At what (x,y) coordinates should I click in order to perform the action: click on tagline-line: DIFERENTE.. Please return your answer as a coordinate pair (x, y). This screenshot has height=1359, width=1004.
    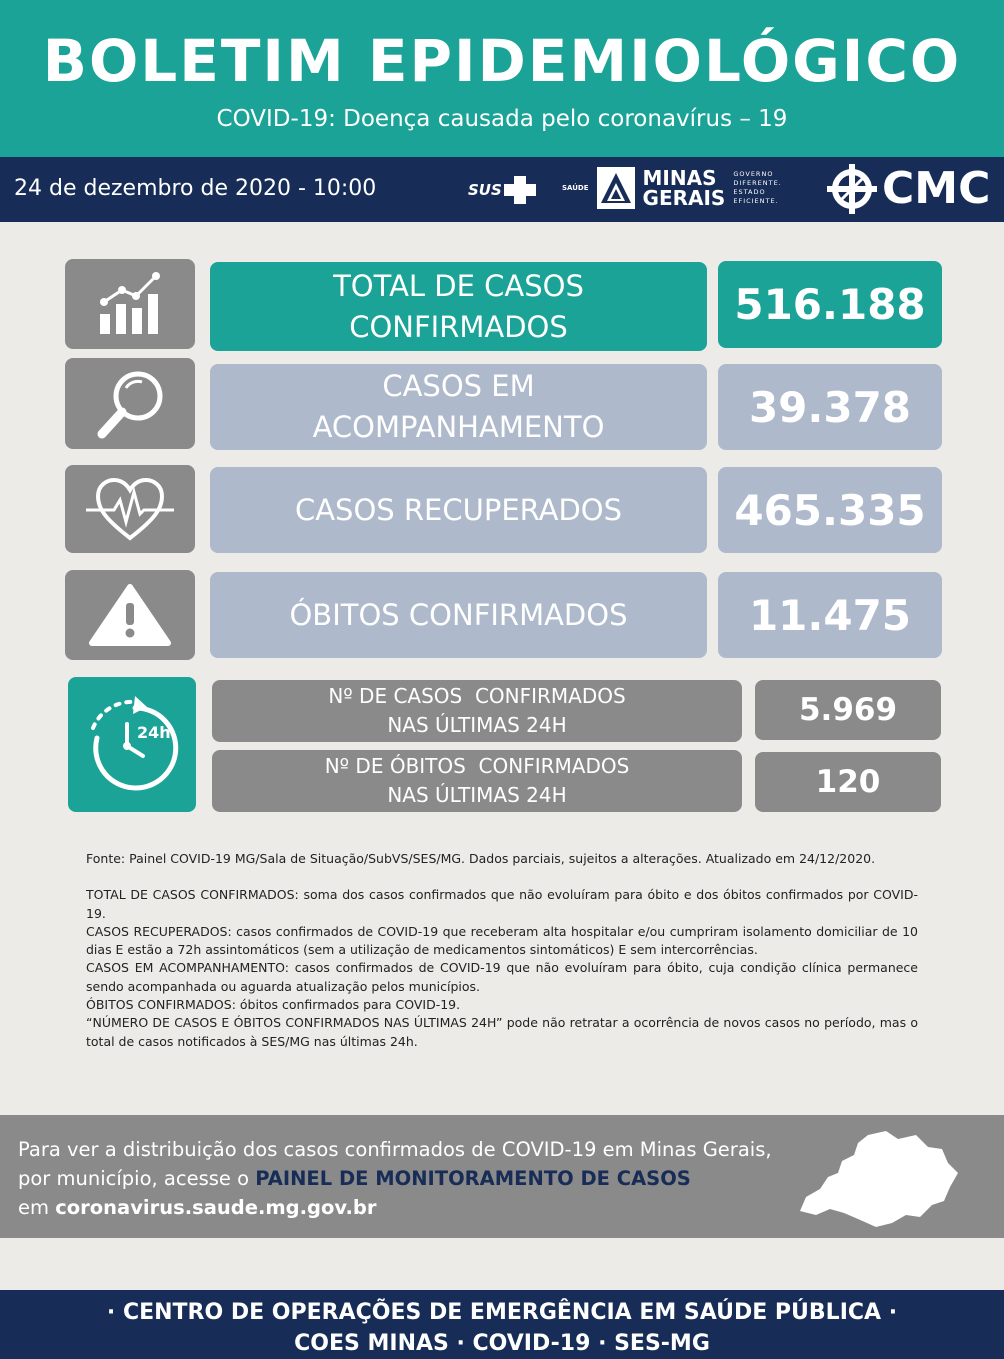
    Looking at the image, I should click on (757, 183).